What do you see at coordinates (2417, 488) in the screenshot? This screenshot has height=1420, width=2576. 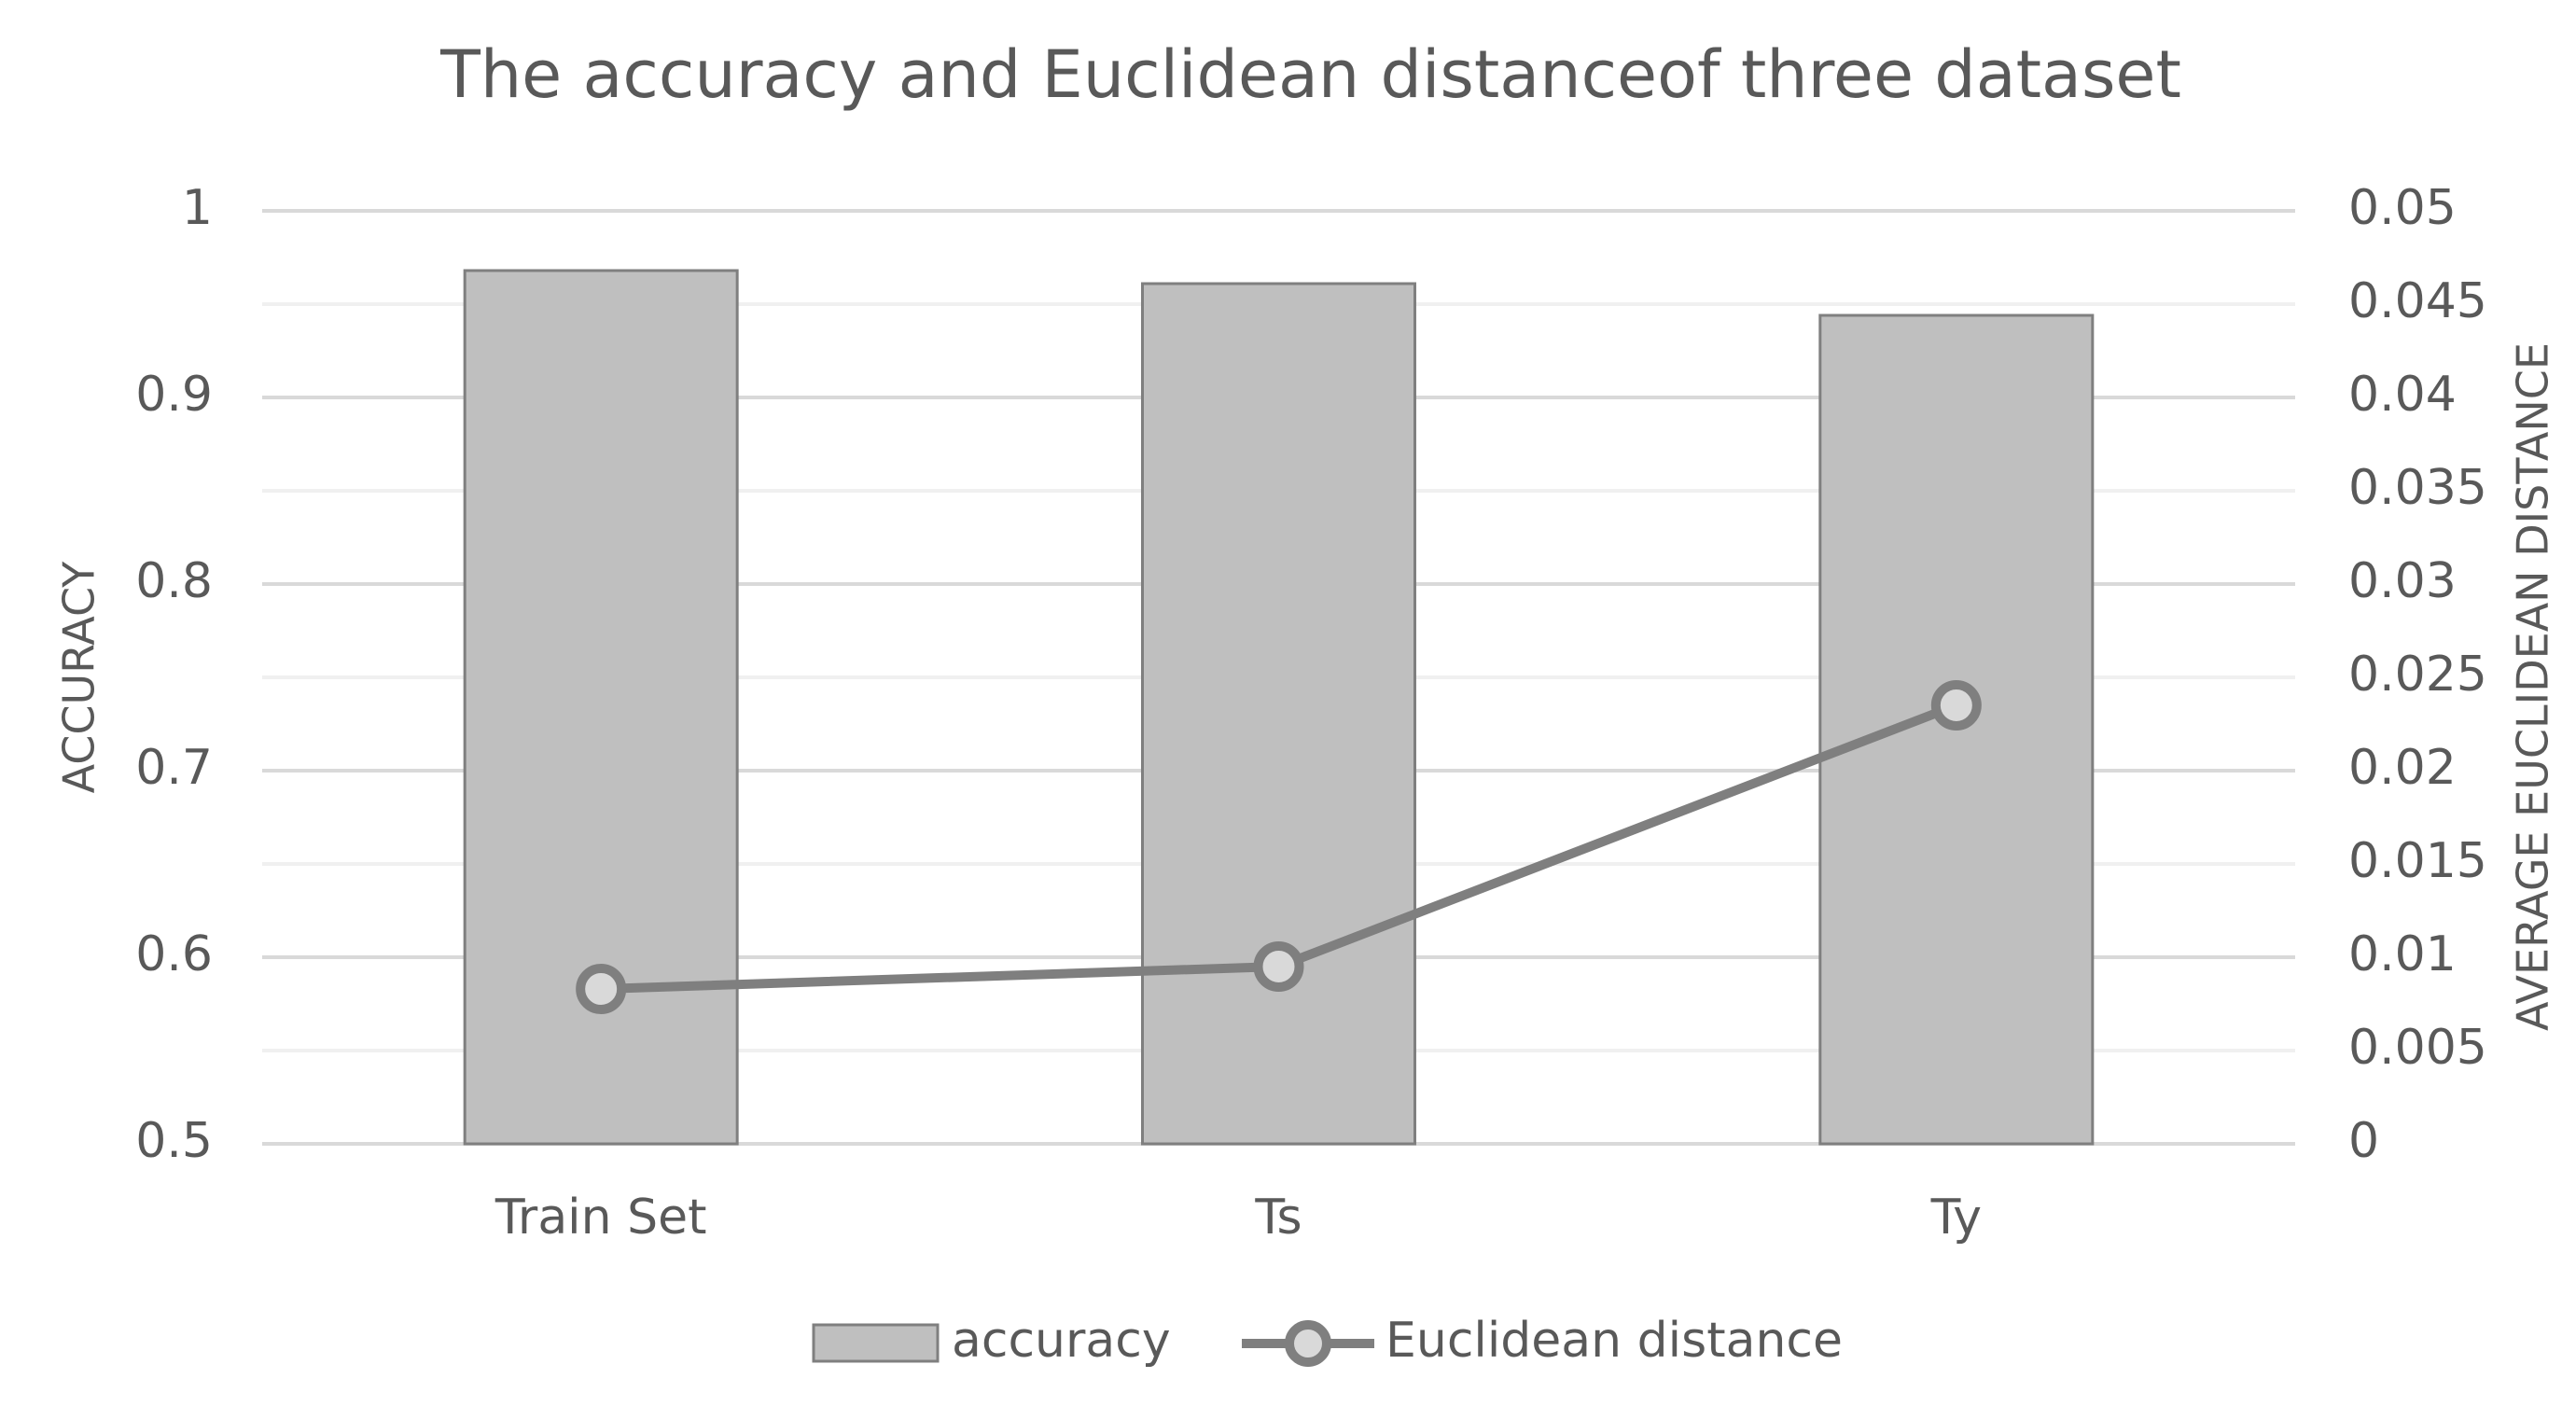 I see `y2-tick-label: 0.035` at bounding box center [2417, 488].